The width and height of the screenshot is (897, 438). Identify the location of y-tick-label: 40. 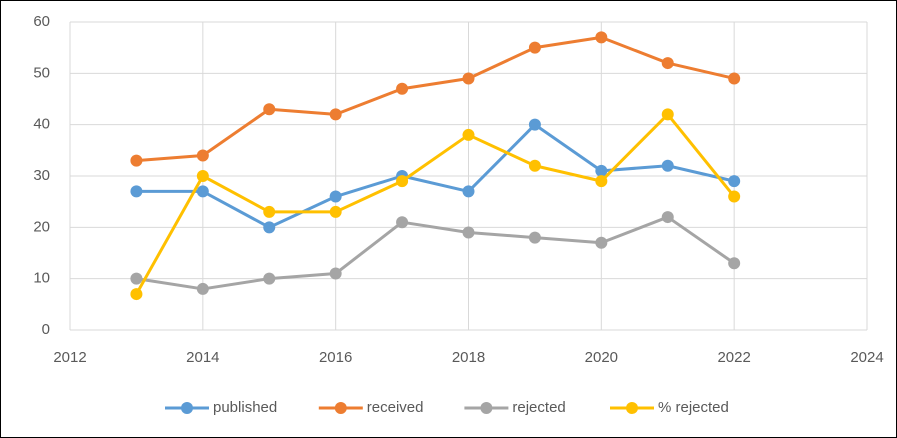
(41, 124).